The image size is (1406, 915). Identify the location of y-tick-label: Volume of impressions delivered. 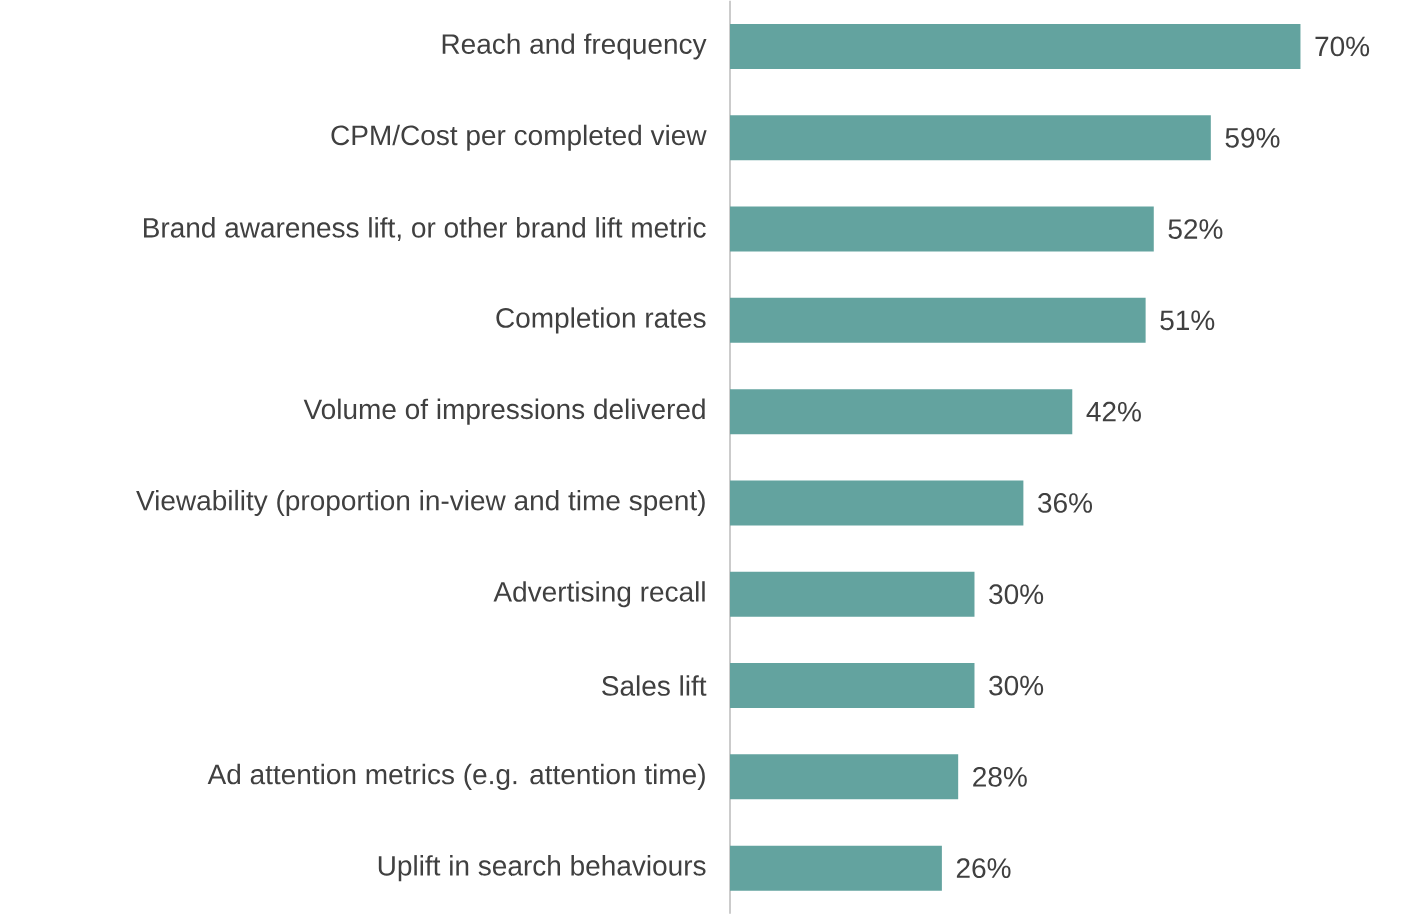
(504, 411).